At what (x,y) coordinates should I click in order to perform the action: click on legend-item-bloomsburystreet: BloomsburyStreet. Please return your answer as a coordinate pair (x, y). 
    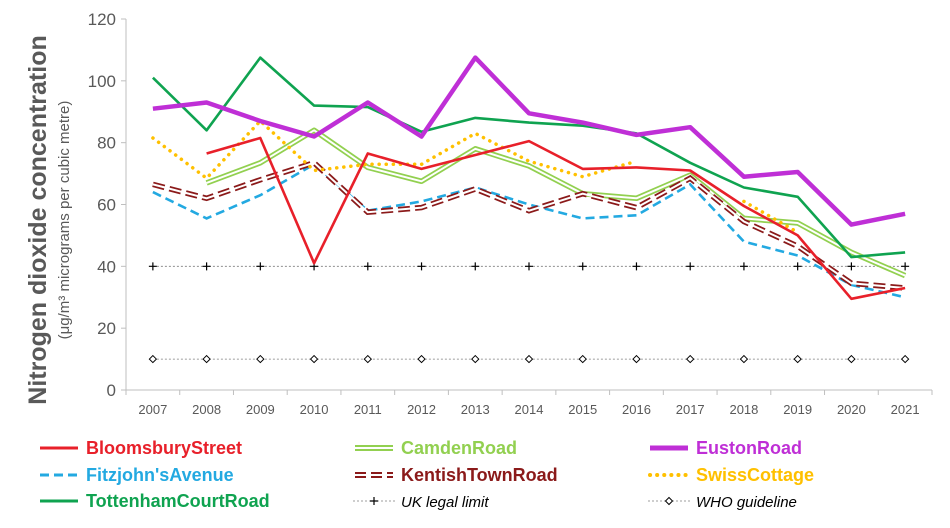
    Looking at the image, I should click on (141, 448).